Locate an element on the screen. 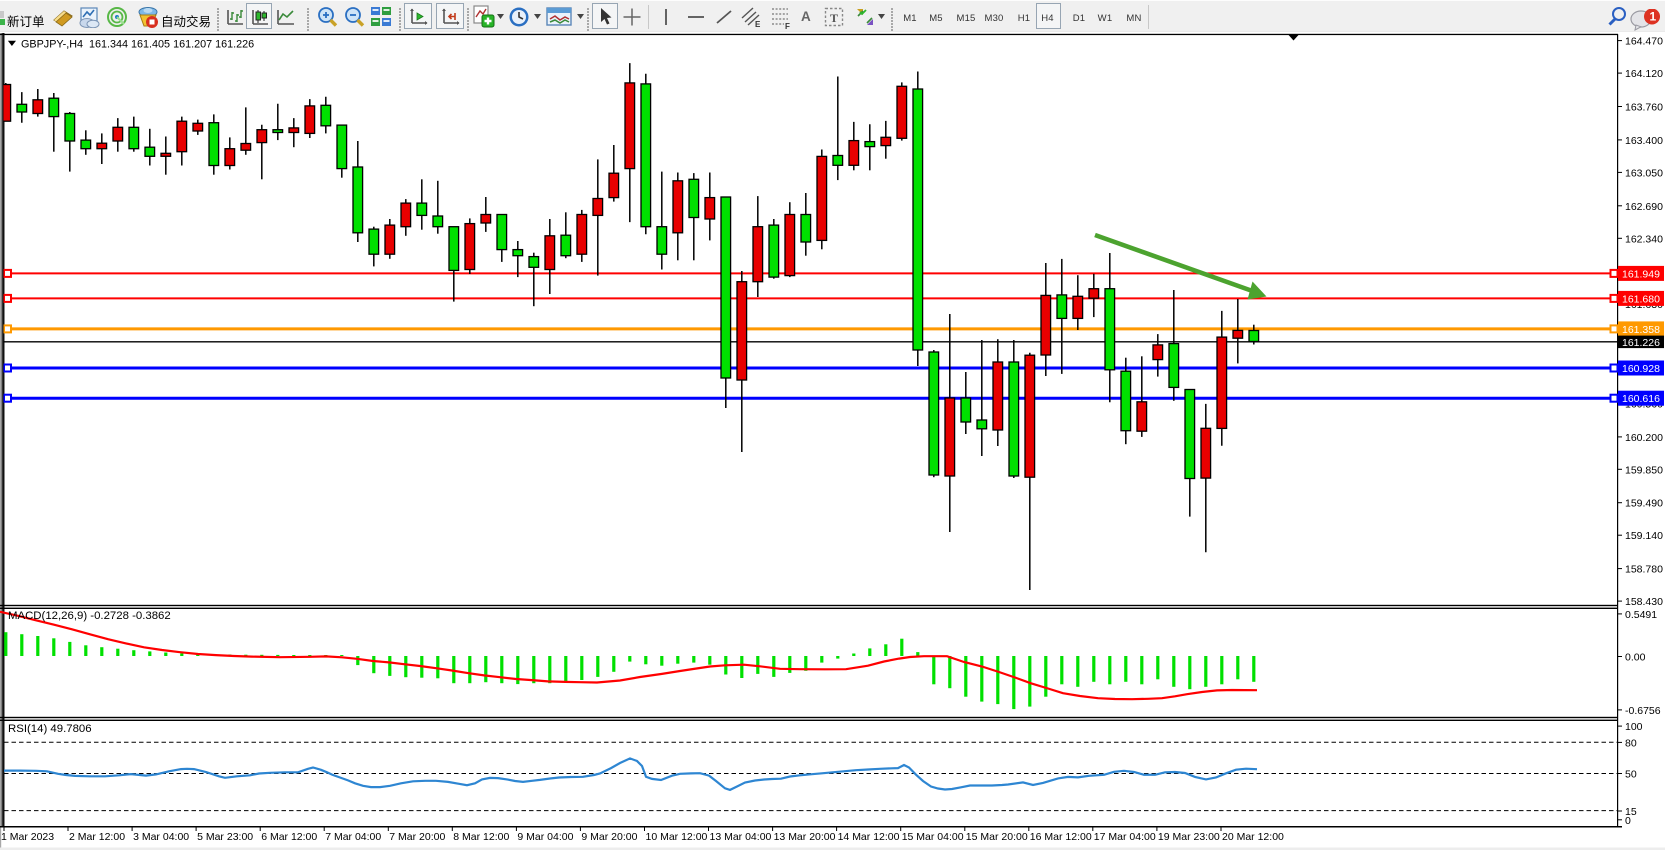 This screenshot has width=1665, height=850. svg-text: 13 Mar 04:00 is located at coordinates (741, 837).